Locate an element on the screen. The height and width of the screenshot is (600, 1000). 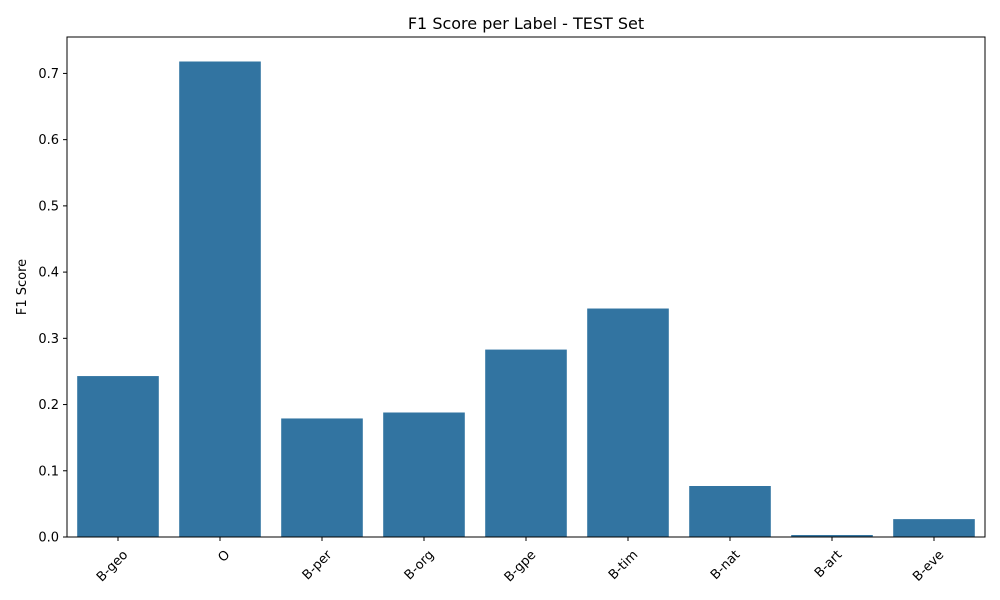
x-tick-label: B-gpe is located at coordinates (521, 567).